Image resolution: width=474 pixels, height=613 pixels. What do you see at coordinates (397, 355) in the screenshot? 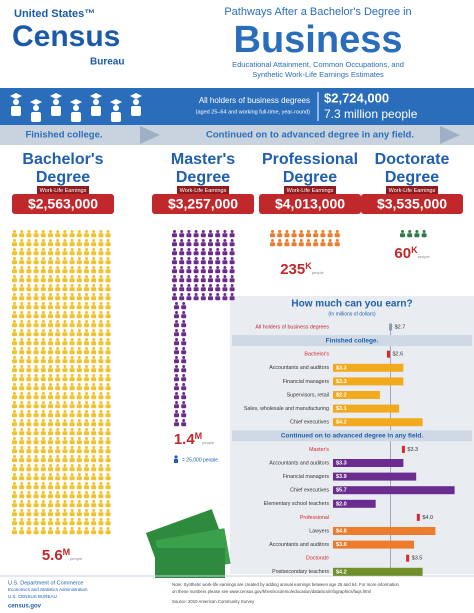
I see `value-label: $2.6` at bounding box center [397, 355].